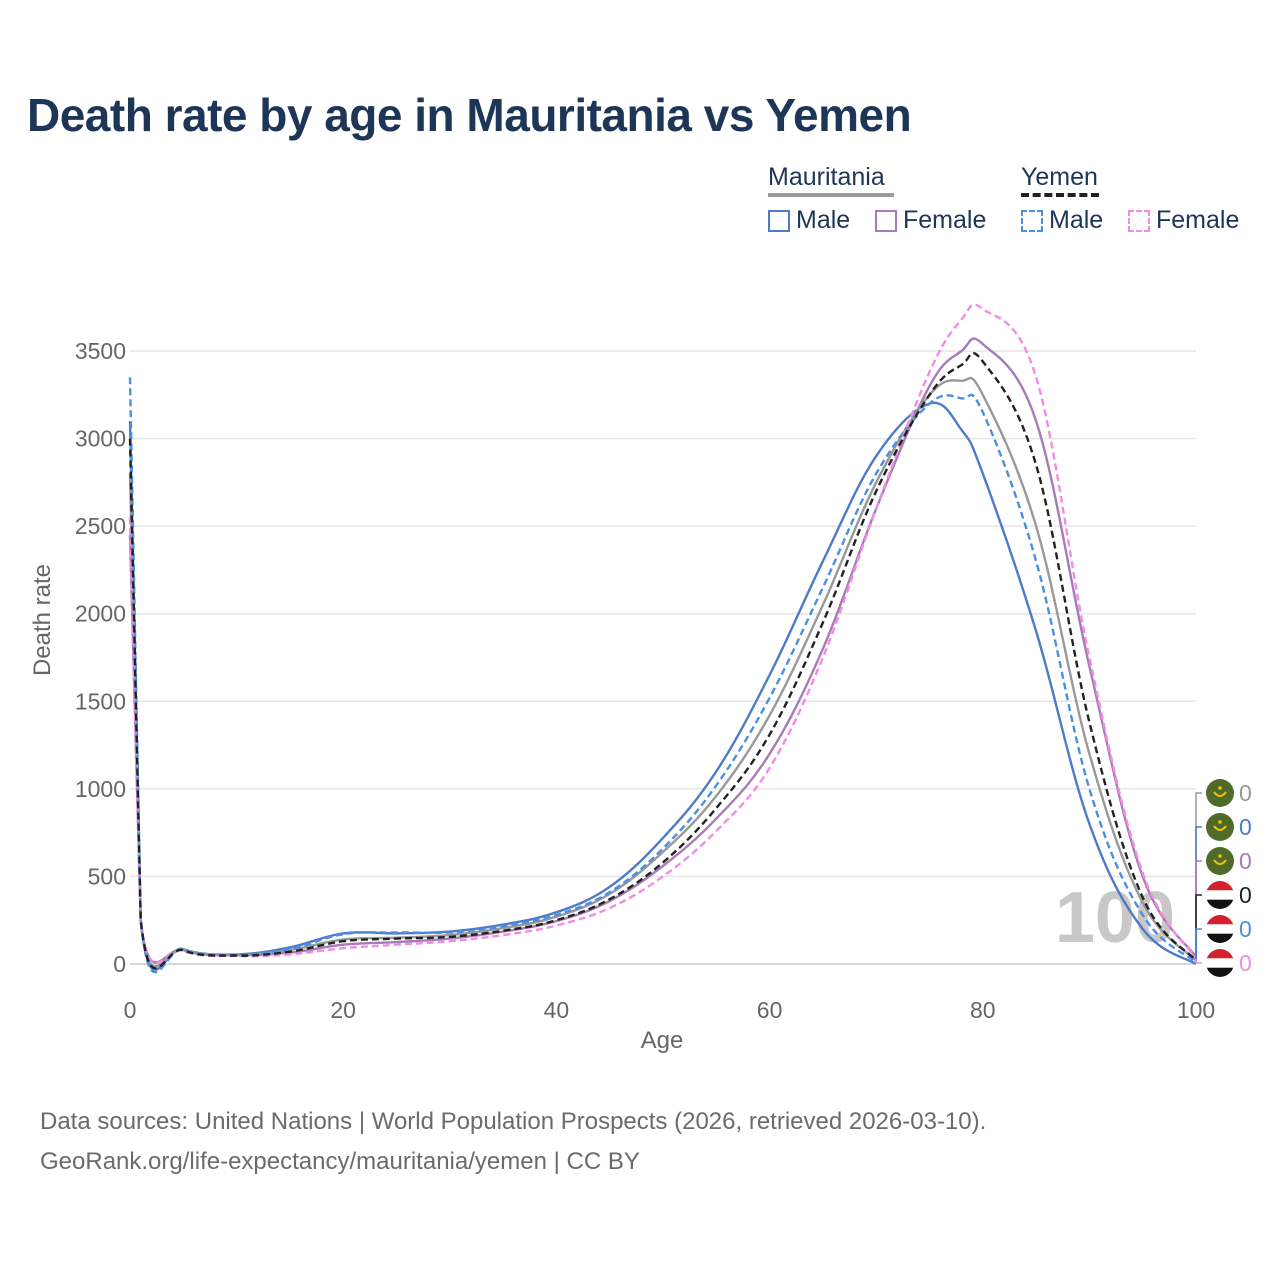 This screenshot has height=1280, width=1280. What do you see at coordinates (557, 1010) in the screenshot?
I see `x-tick-label-40: 40` at bounding box center [557, 1010].